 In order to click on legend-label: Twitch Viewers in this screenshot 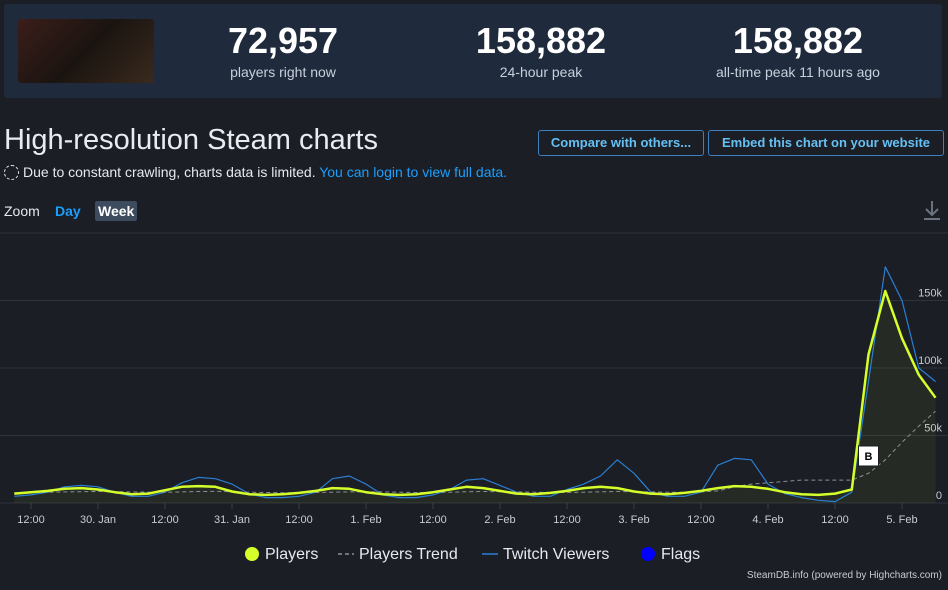, I will do `click(556, 554)`.